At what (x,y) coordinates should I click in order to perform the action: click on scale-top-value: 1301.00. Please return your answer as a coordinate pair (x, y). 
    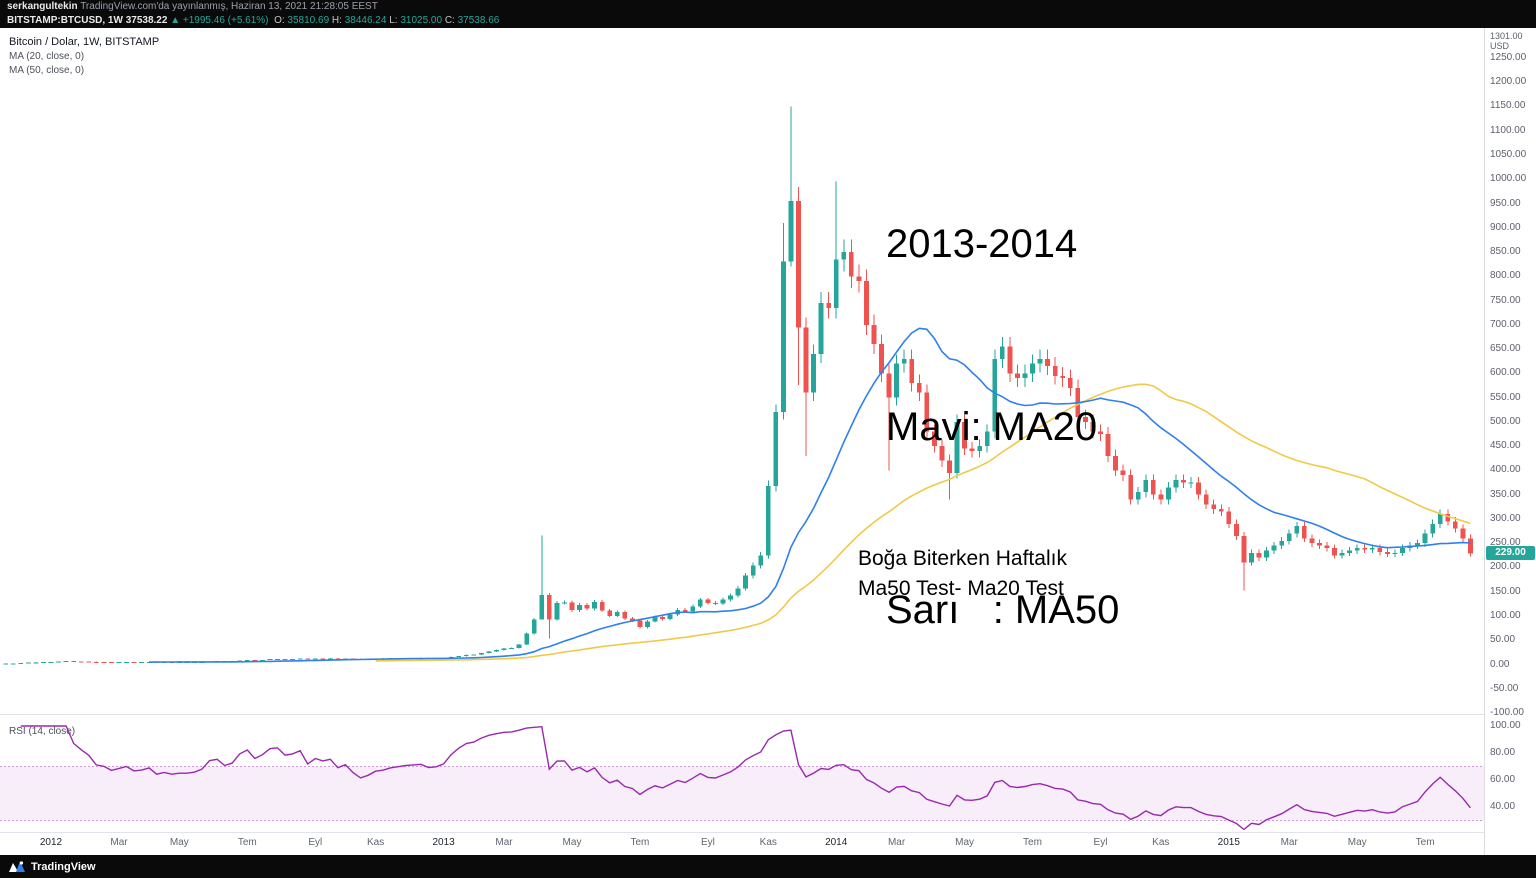
    Looking at the image, I should click on (1506, 36).